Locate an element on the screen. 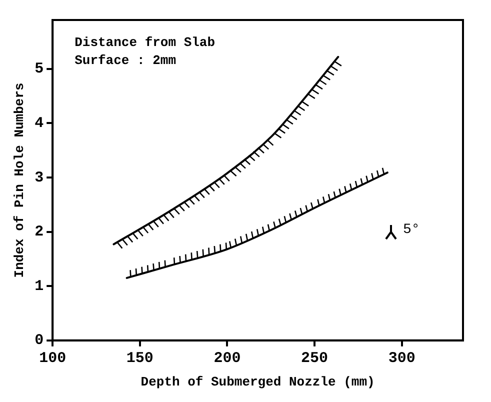 This screenshot has width=491, height=402. x-axis-title: Depth of Submerged Nozzle (mm) is located at coordinates (257, 382).